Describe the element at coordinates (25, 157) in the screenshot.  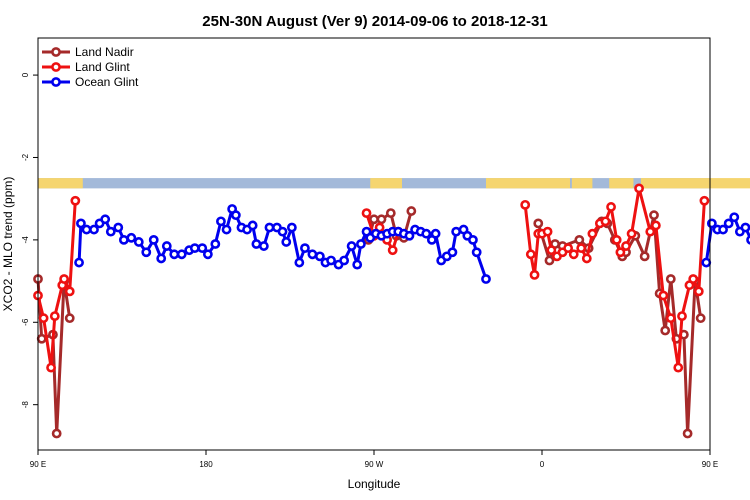
I see `y-tick-label: -2` at that location.